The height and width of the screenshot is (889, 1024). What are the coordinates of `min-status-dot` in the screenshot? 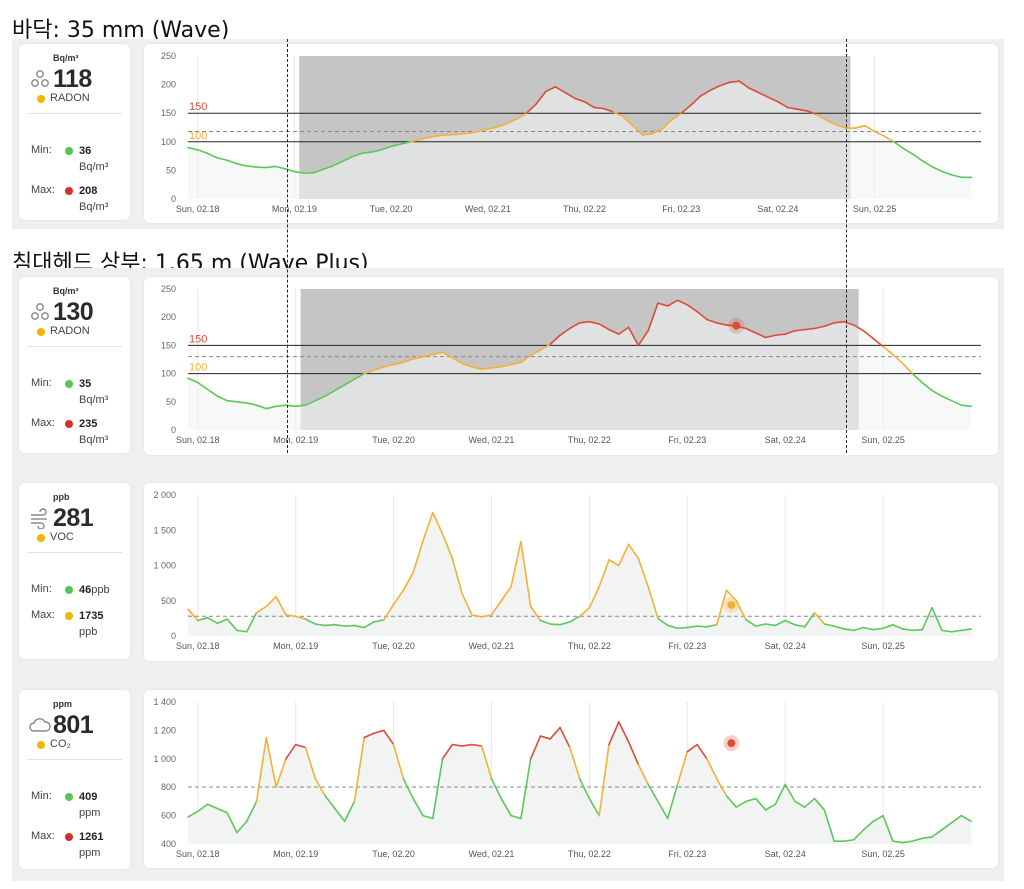 It's located at (69, 384).